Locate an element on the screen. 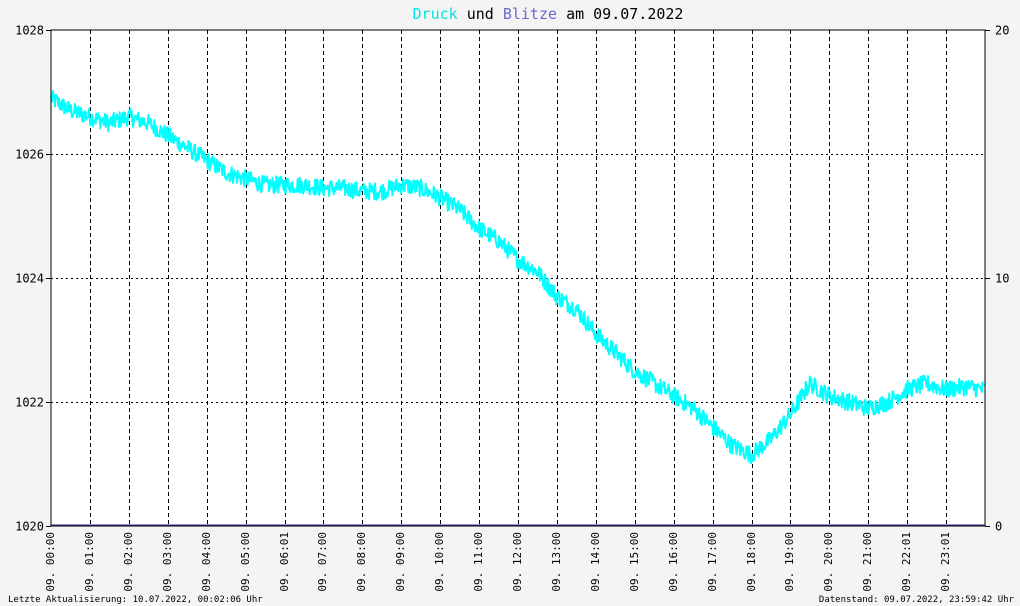  x-tick-label: 09. 10:00 is located at coordinates (439, 562).